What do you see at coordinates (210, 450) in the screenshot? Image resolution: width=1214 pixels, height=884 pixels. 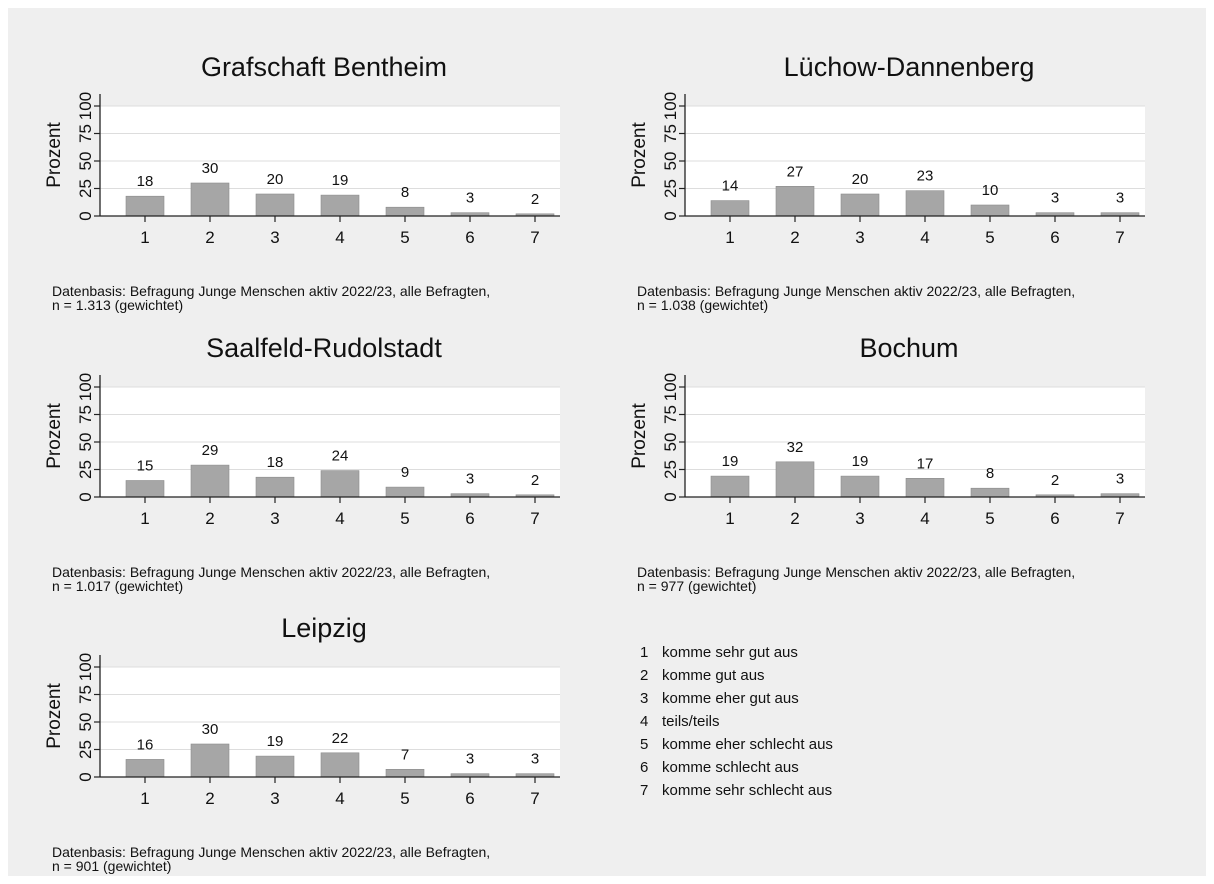 I see `data-label: 29` at bounding box center [210, 450].